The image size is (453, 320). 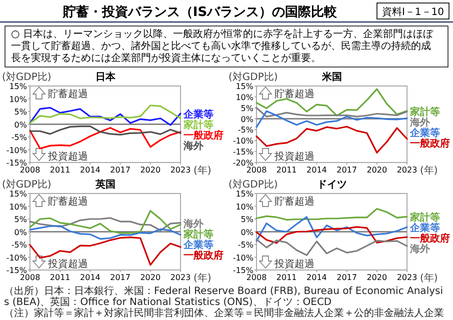 What do you see at coordinates (331, 185) in the screenshot?
I see `chart-title: ドイツ` at bounding box center [331, 185].